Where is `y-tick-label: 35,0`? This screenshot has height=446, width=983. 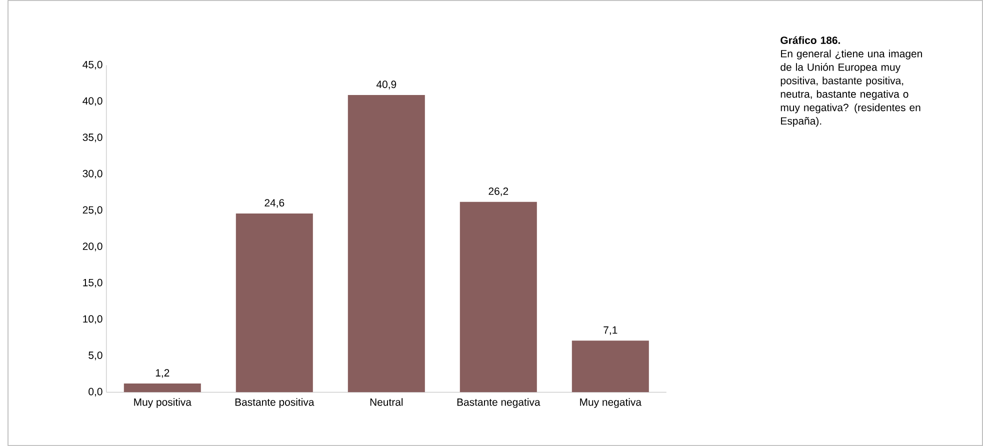
y-tick-label: 35,0 is located at coordinates (92, 138).